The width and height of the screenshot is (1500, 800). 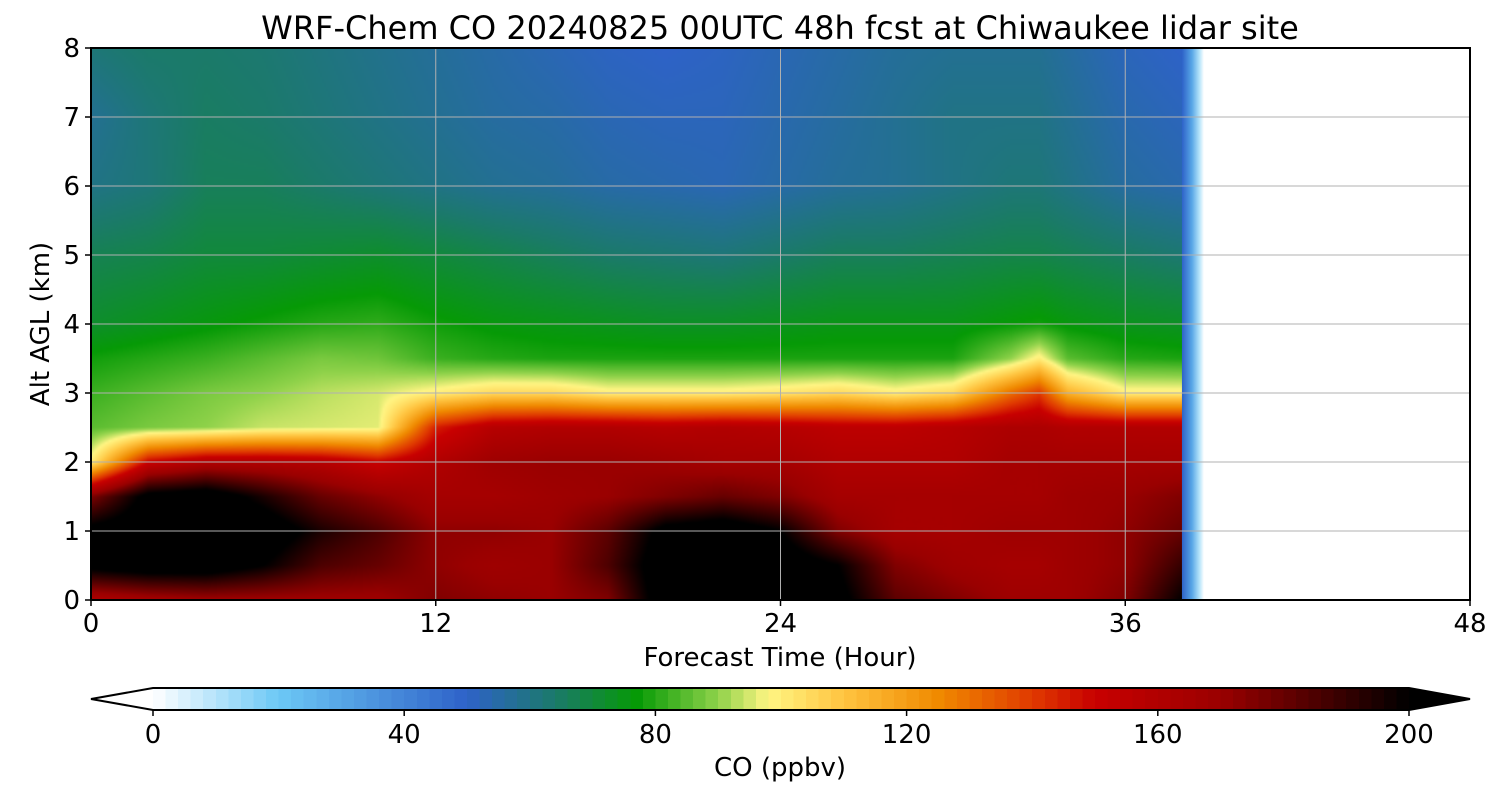 I want to click on x-tick-label: 48, so click(x=1469, y=624).